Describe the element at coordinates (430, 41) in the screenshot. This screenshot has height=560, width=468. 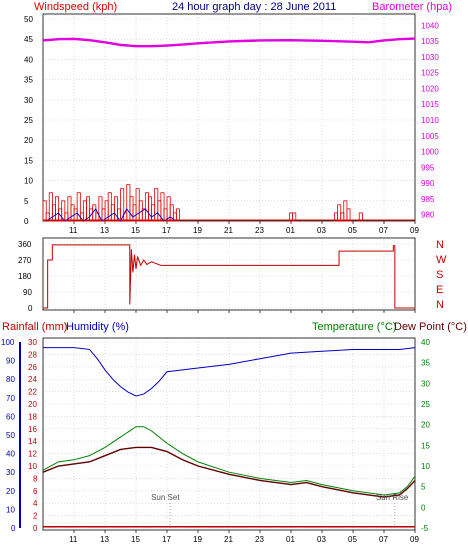
I see `barometer-tick-label: 1035` at that location.